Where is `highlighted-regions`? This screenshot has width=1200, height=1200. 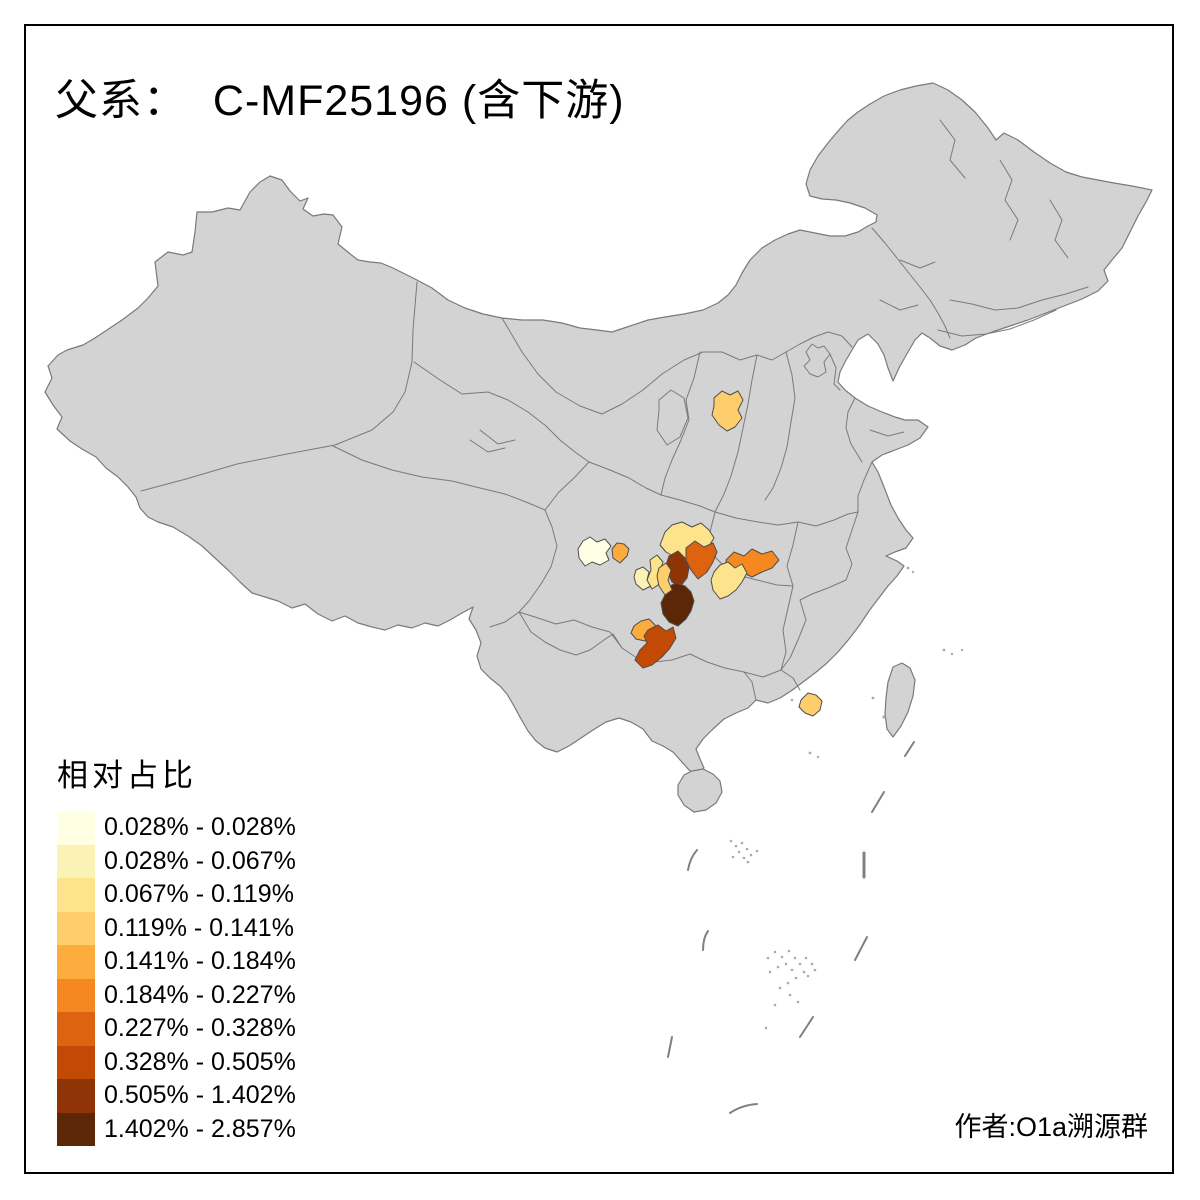 highlighted-regions is located at coordinates (700, 553).